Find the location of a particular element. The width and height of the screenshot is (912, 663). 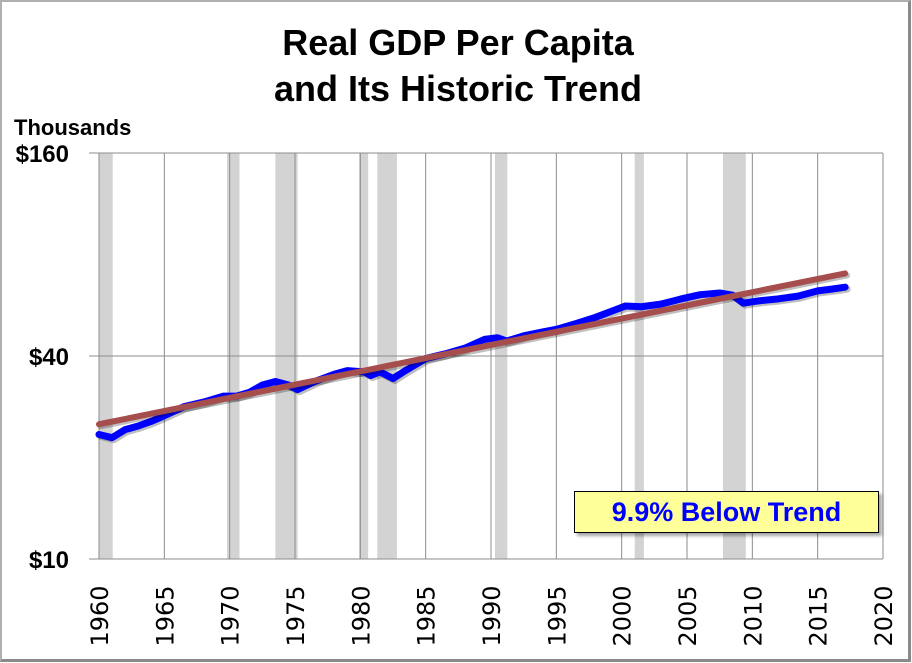

x-tick-label: 1985 is located at coordinates (427, 615).